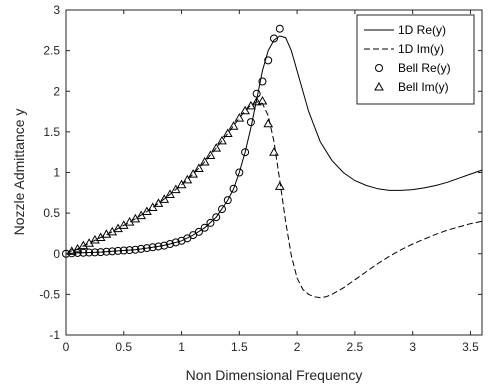 The width and height of the screenshot is (489, 388). Describe the element at coordinates (379, 86) in the screenshot. I see `legend-marker-triangle` at that location.